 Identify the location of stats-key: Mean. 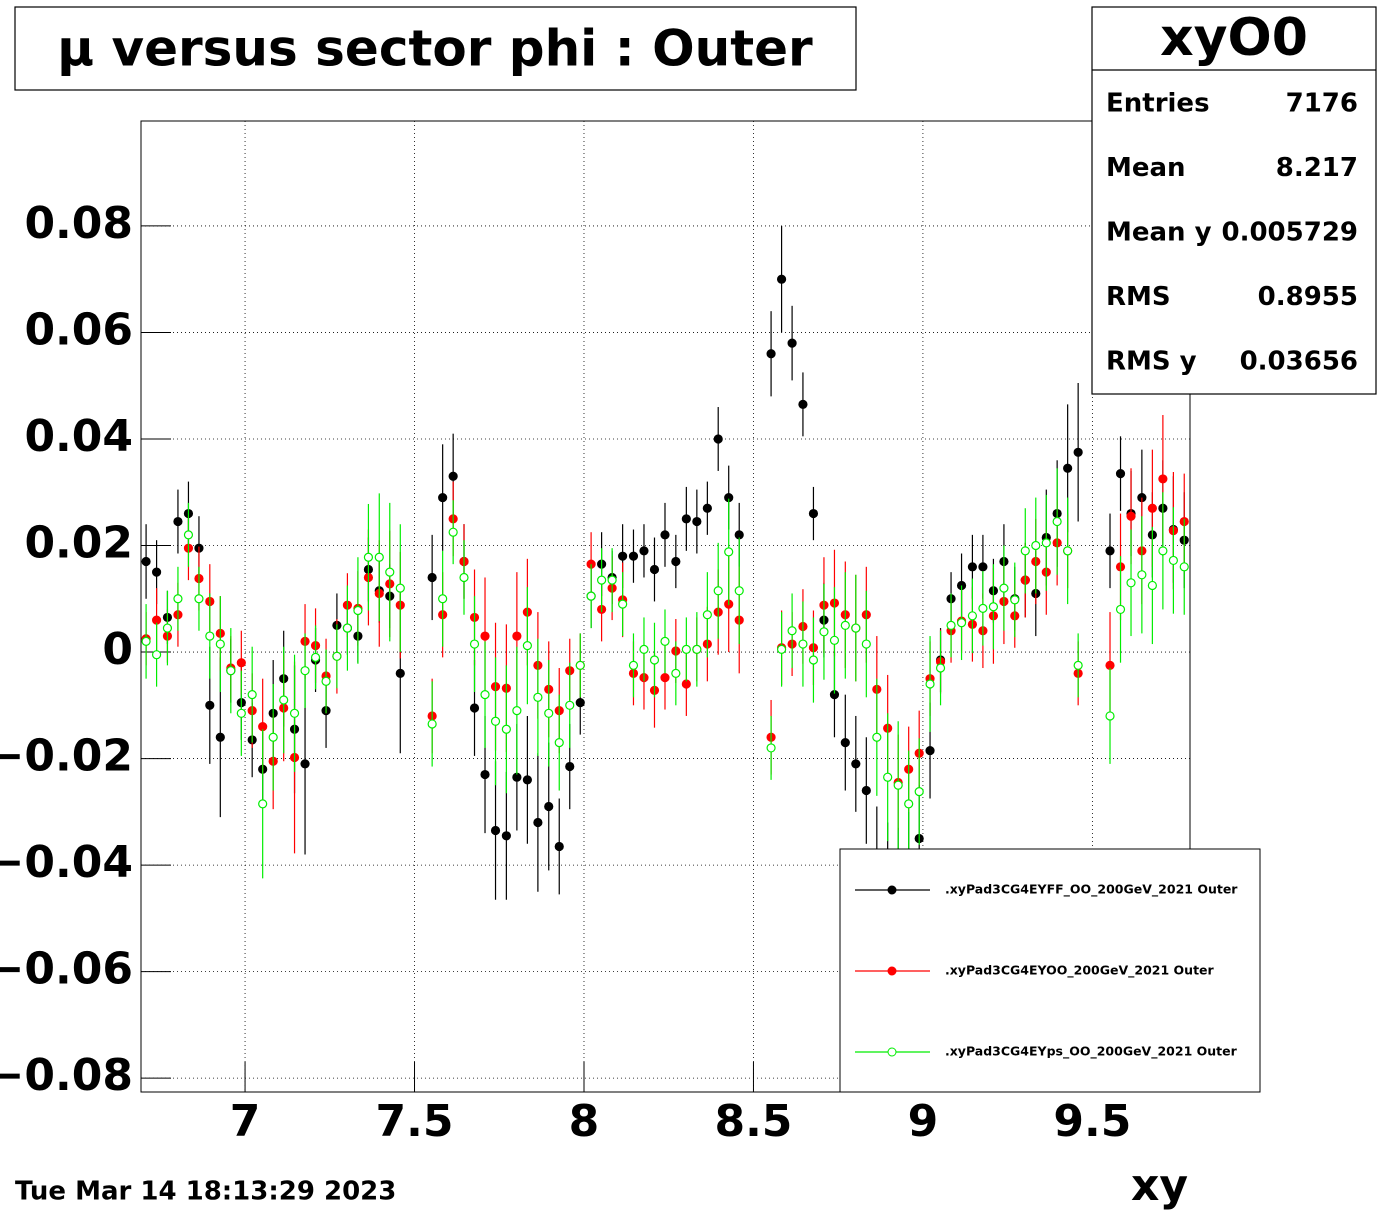
(1146, 168).